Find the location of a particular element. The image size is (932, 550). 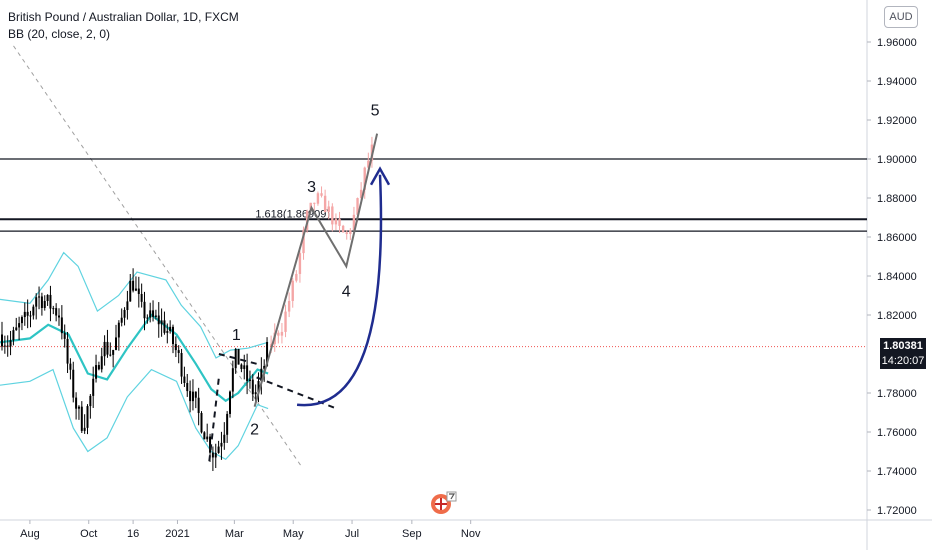

uk-flag-event-icon is located at coordinates (445, 504).